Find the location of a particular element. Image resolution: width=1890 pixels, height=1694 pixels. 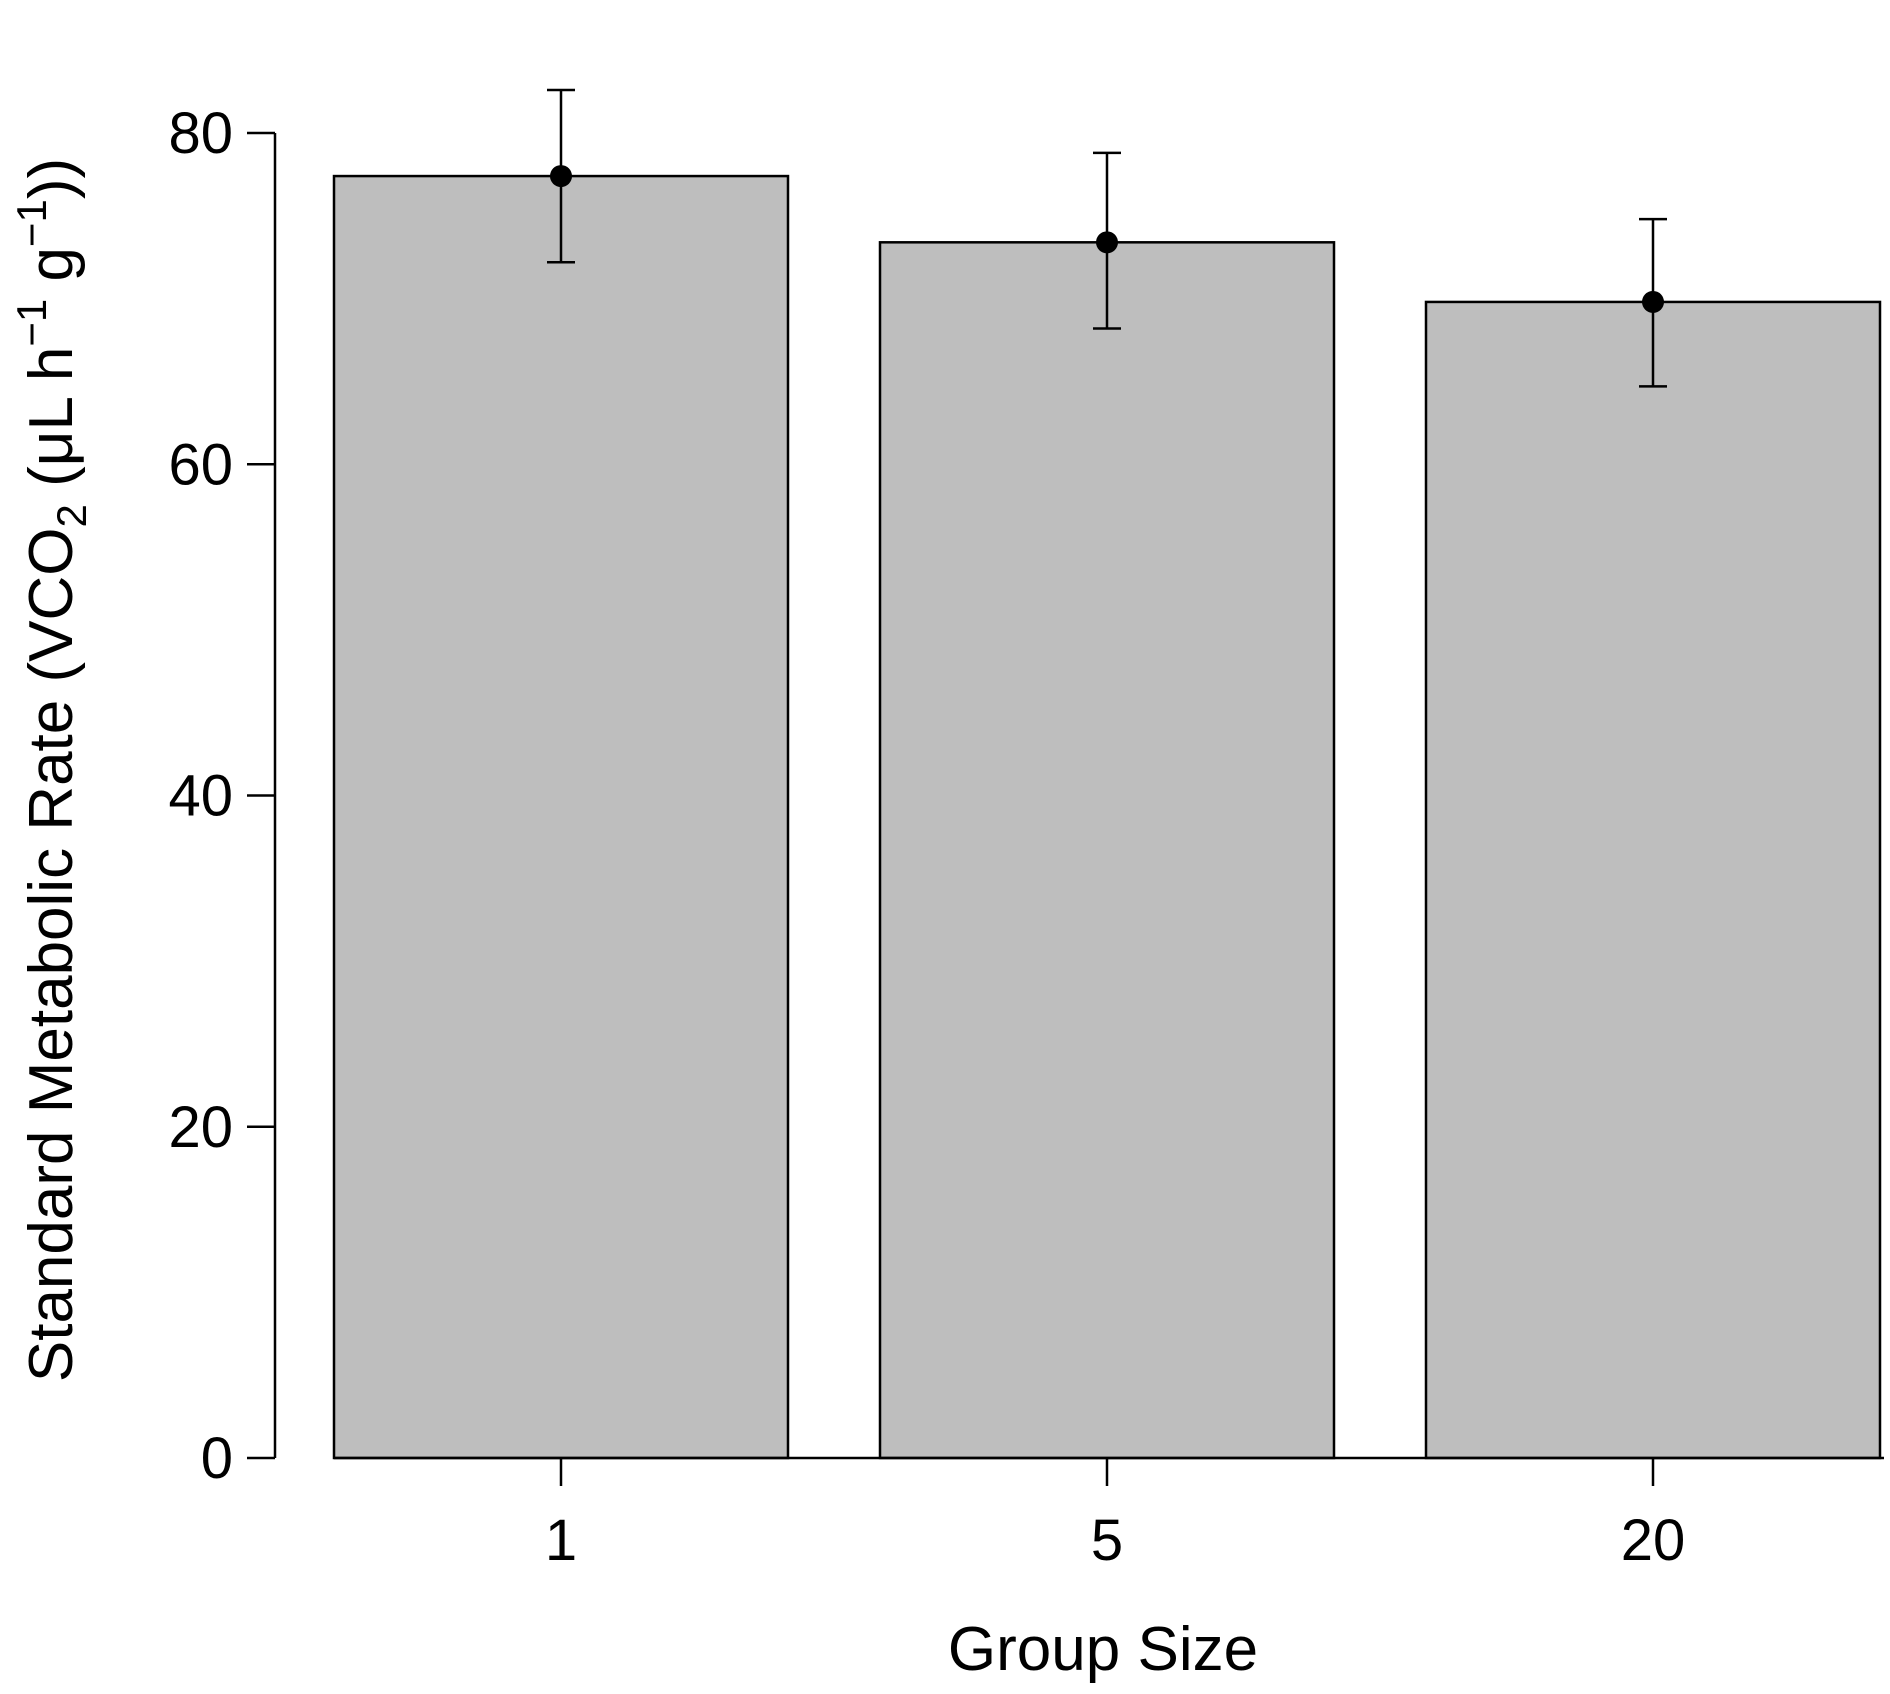

y-tick-label-80: 80 is located at coordinates (200, 133).